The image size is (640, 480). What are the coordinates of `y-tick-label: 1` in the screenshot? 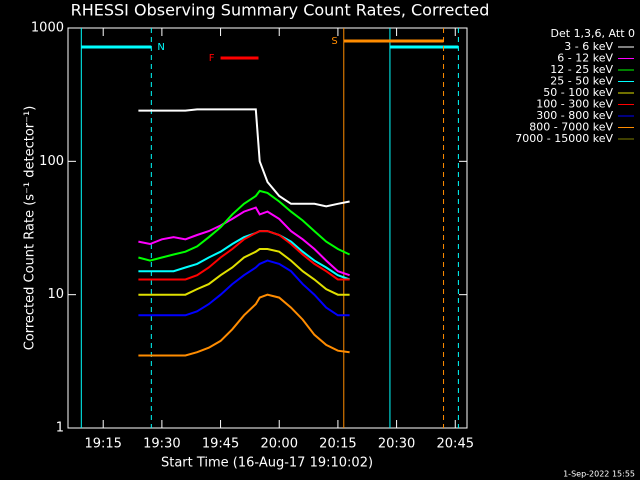 It's located at (60, 428).